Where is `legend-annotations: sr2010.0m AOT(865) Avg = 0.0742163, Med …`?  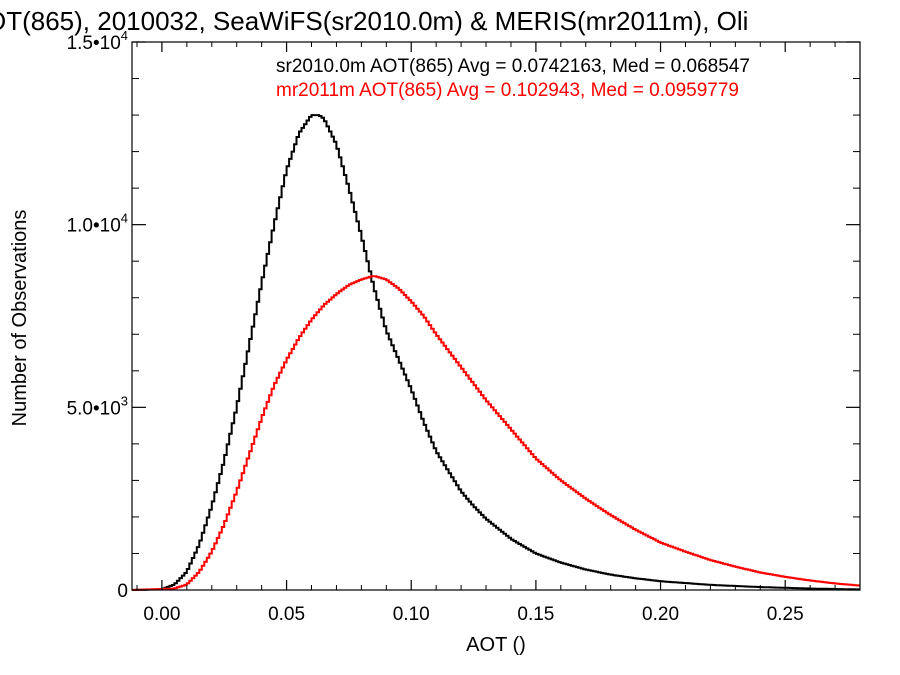
legend-annotations: sr2010.0m AOT(865) Avg = 0.0742163, Med … is located at coordinates (513, 78).